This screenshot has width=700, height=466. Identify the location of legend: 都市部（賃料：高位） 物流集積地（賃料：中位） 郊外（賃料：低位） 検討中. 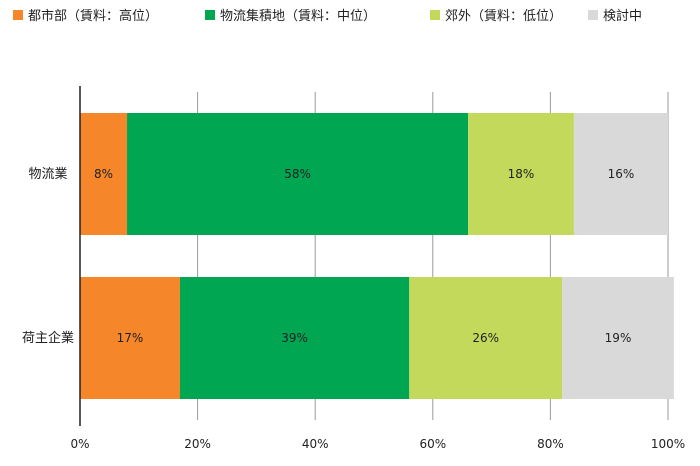
(327, 16).